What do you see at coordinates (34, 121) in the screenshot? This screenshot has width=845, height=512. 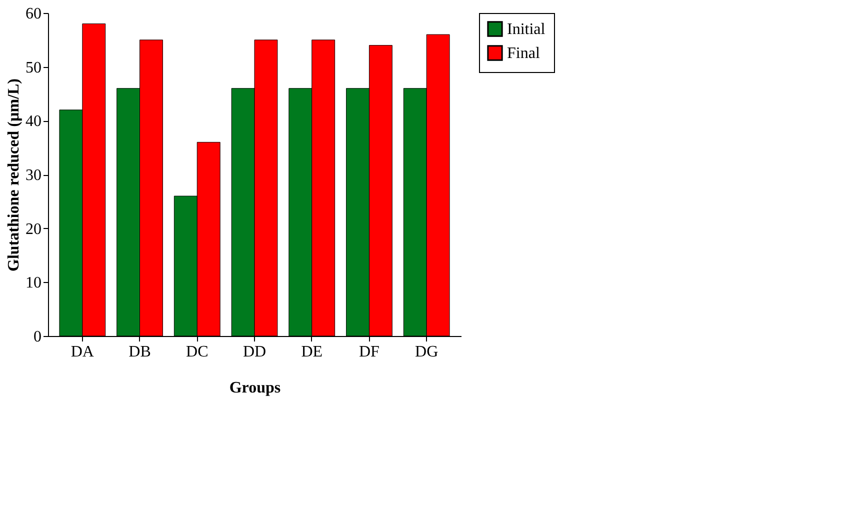 I see `y-tick-label: 40` at bounding box center [34, 121].